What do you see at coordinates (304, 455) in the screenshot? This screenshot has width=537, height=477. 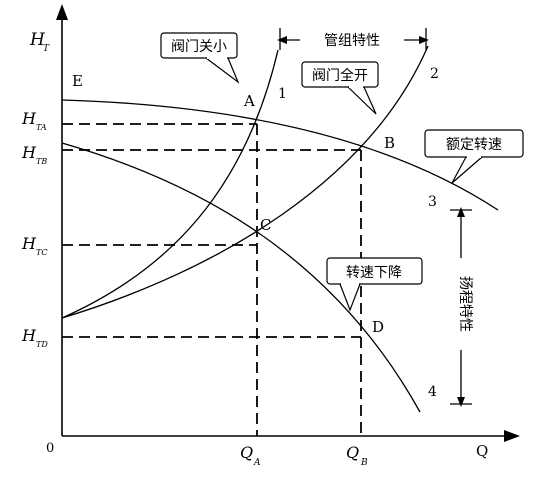 I see `bottom-labels: Q A Q B` at bounding box center [304, 455].